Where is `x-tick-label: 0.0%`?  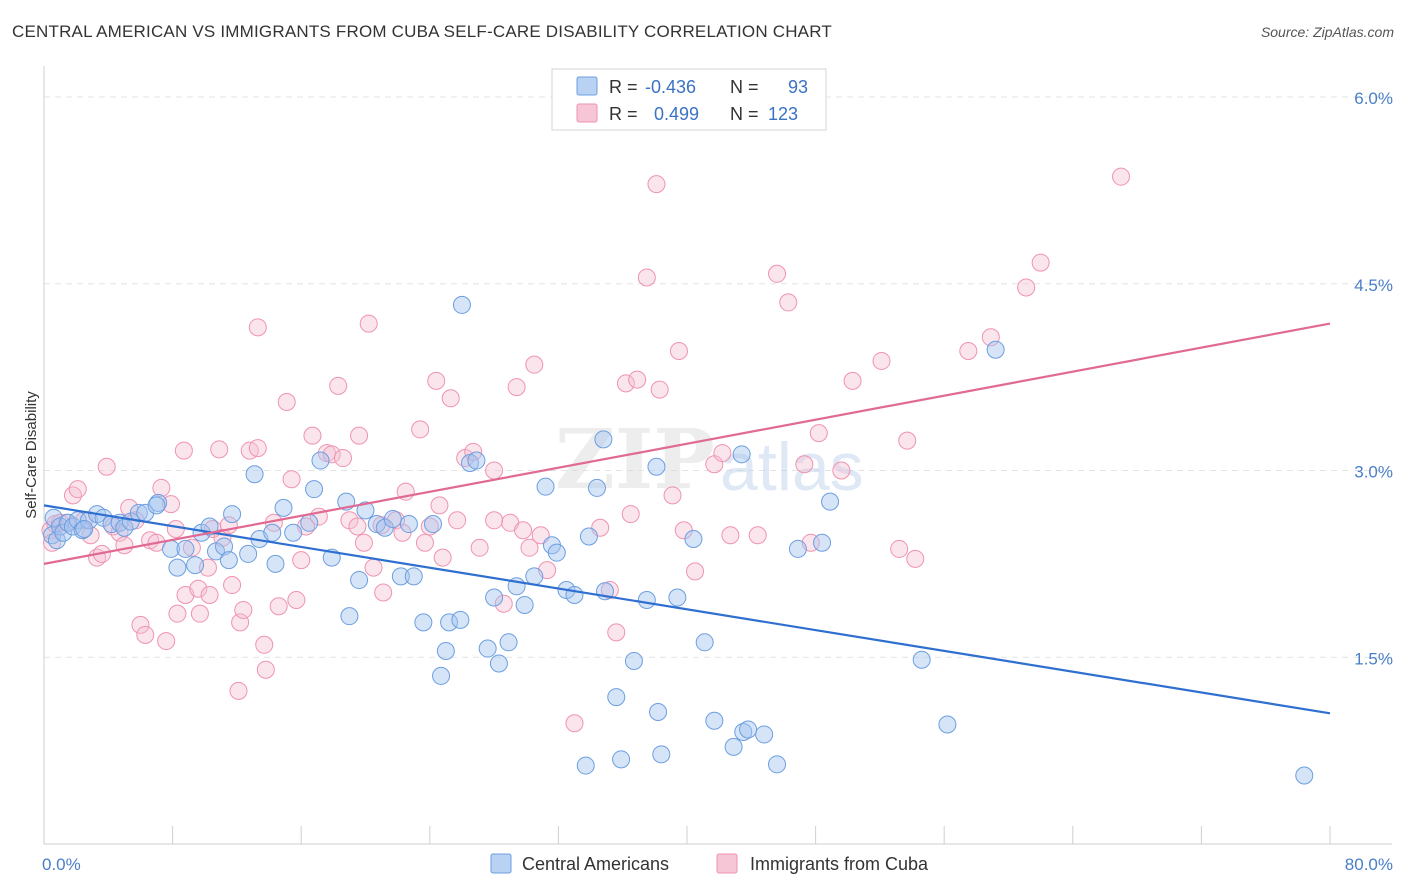
x-tick-label: 0.0% is located at coordinates (61, 864).